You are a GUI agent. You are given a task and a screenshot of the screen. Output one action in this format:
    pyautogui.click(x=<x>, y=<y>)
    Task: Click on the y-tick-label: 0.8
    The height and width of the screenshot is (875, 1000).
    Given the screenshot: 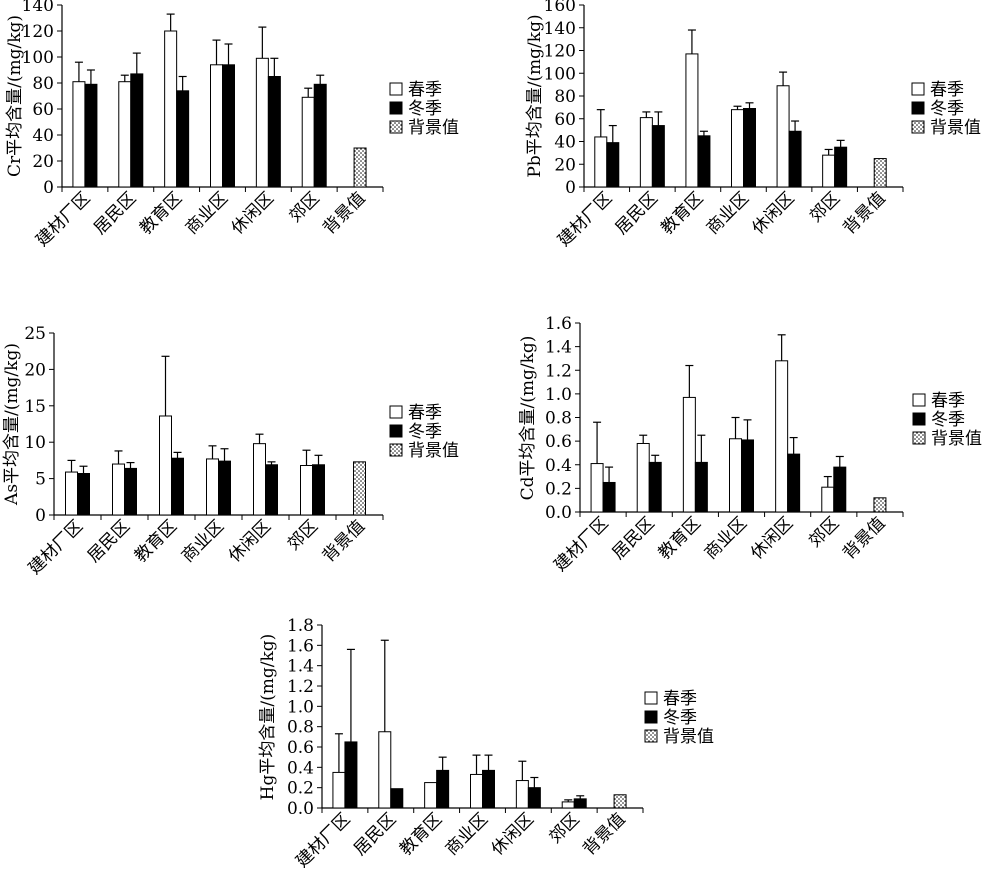 What is the action you would take?
    pyautogui.click(x=558, y=419)
    